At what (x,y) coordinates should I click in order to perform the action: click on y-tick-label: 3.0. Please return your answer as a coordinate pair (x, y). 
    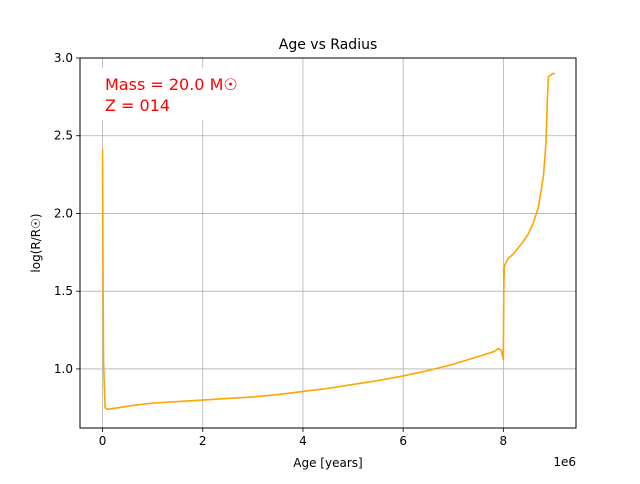
    Looking at the image, I should click on (63, 58).